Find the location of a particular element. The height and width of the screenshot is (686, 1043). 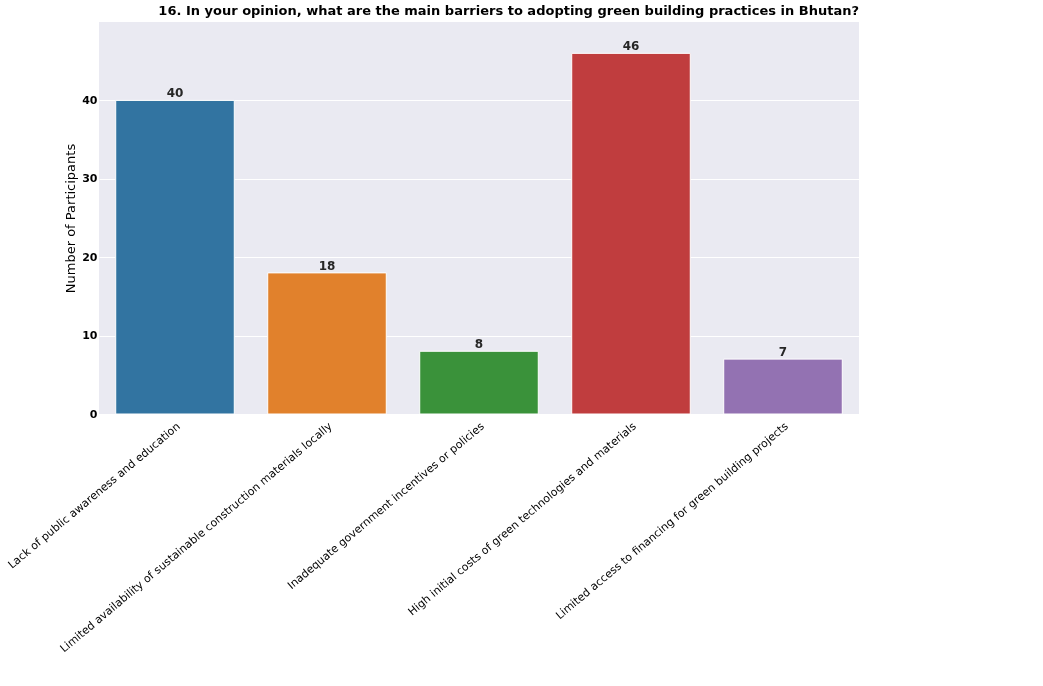

data-label: 7 is located at coordinates (783, 352).